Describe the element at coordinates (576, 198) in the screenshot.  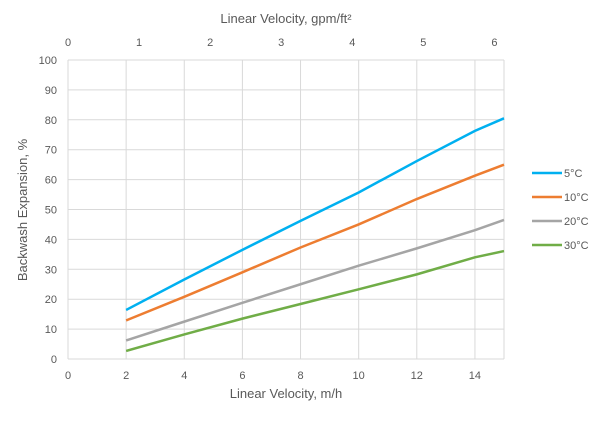
I see `legend-label: 10°C` at that location.